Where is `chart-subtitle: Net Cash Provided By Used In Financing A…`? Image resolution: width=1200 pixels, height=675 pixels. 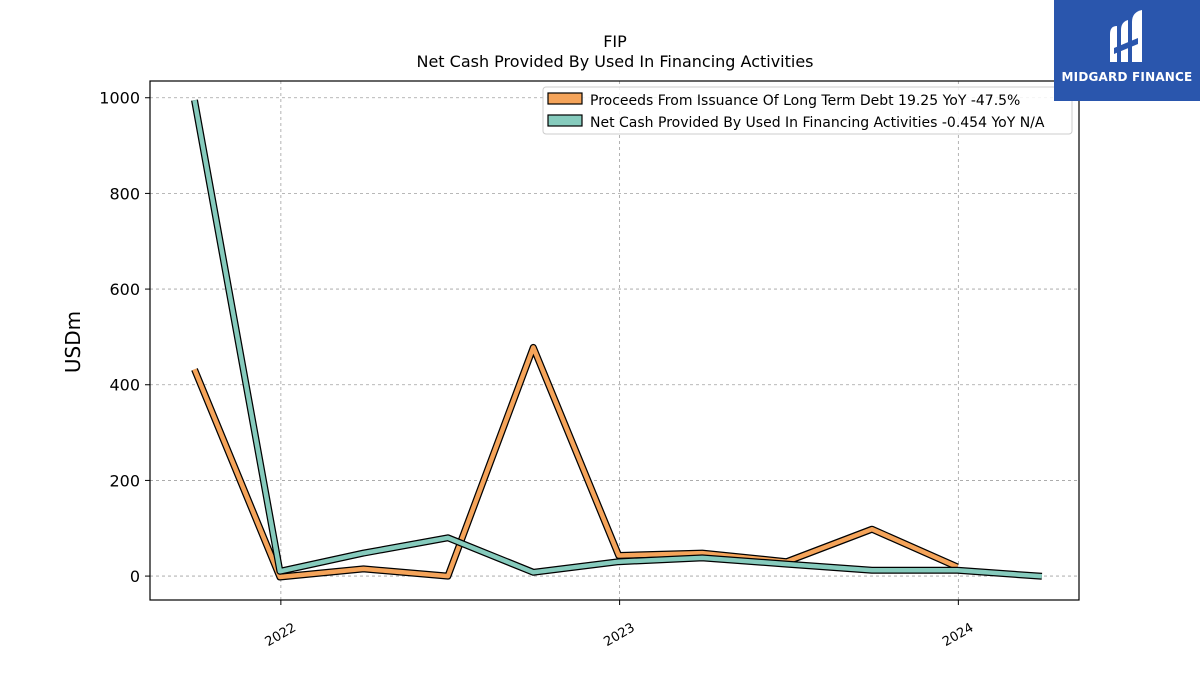 chart-subtitle: Net Cash Provided By Used In Financing A… is located at coordinates (614, 61).